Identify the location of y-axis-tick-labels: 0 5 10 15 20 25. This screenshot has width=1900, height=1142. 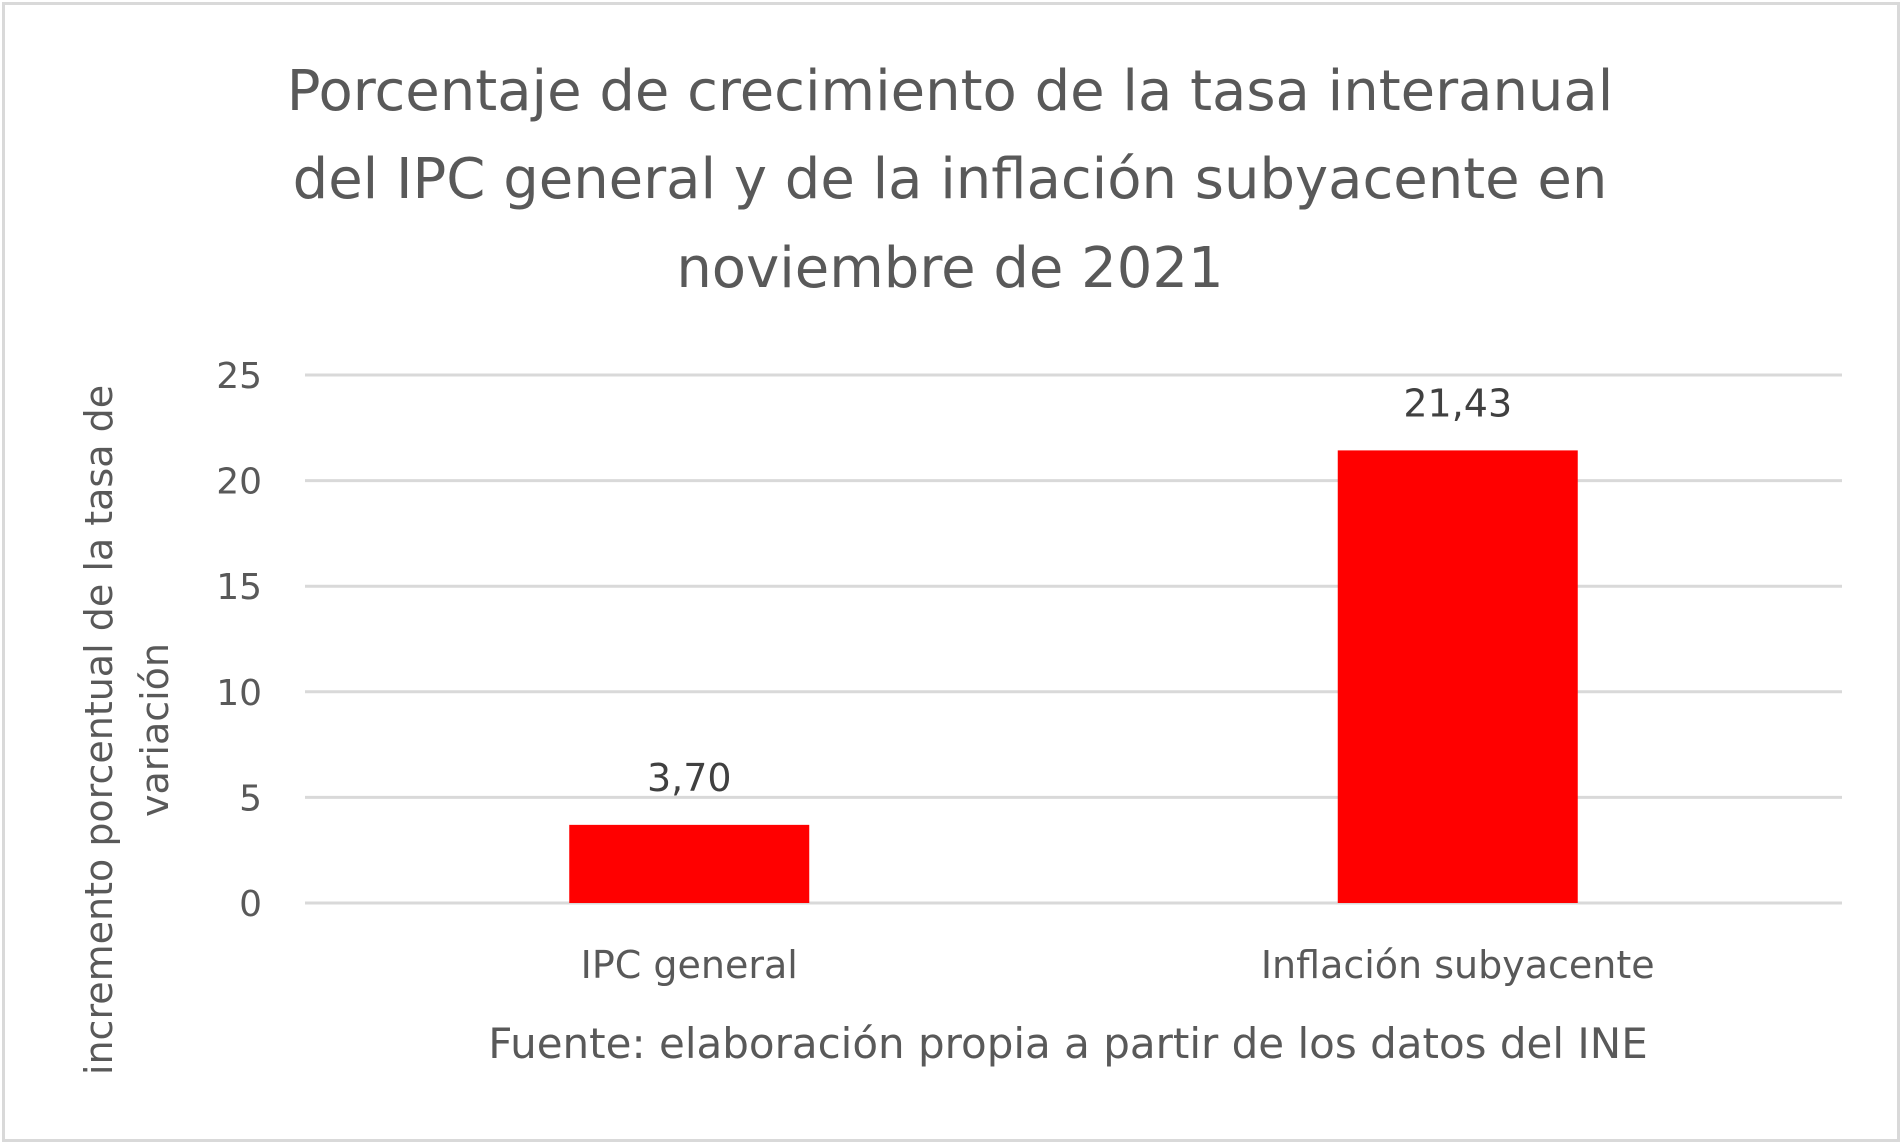
(239, 640).